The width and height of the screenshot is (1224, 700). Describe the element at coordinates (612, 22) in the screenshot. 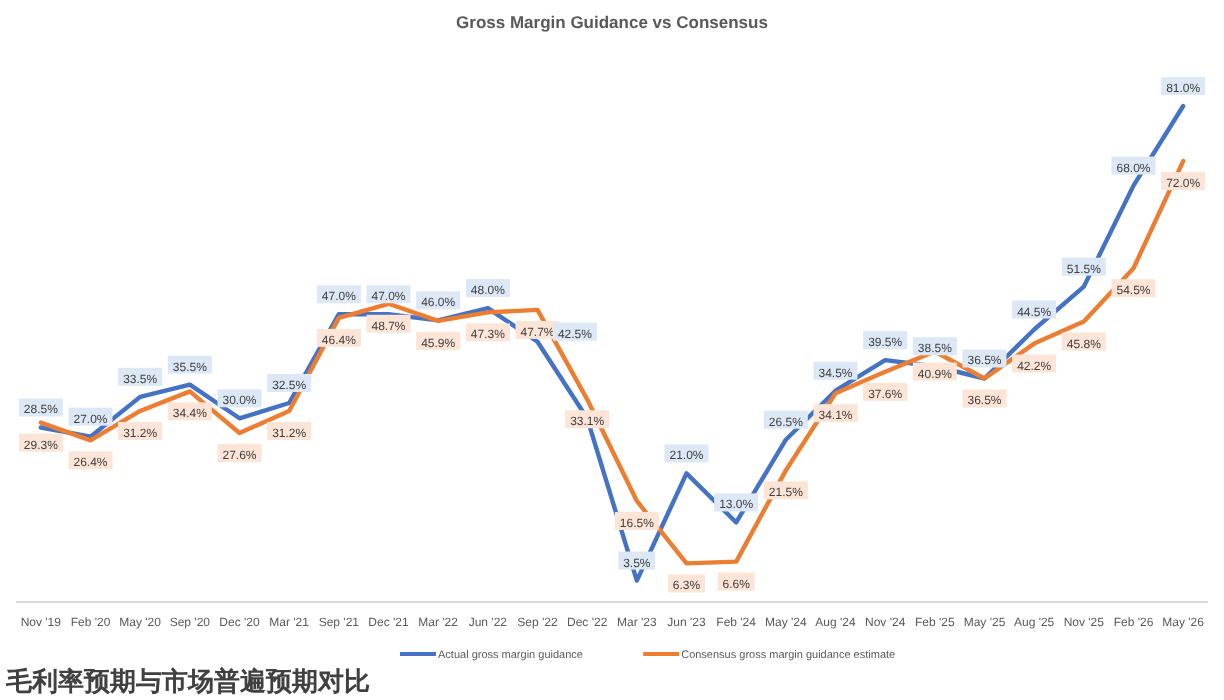

I see `chart-title: Gross Margin Guidance vs Consensus` at that location.